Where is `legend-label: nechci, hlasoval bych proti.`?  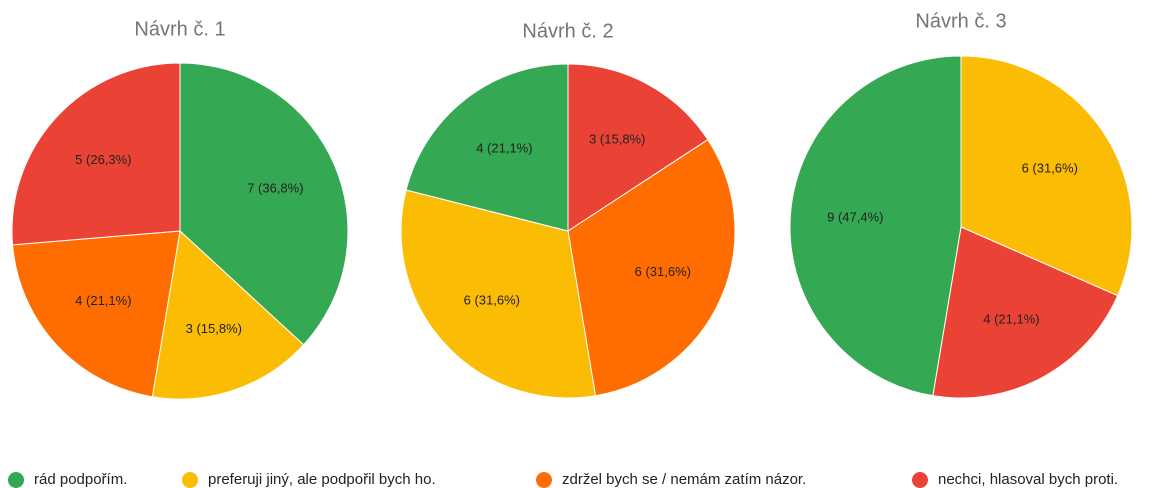
legend-label: nechci, hlasoval bych proti. is located at coordinates (1028, 479).